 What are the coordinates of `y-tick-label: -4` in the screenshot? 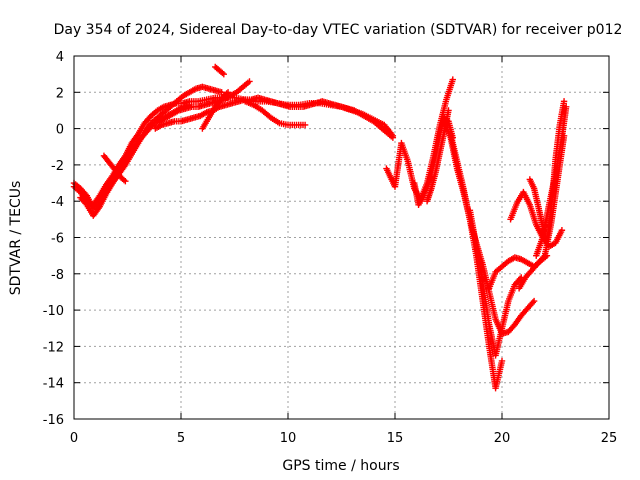 It's located at (57, 202).